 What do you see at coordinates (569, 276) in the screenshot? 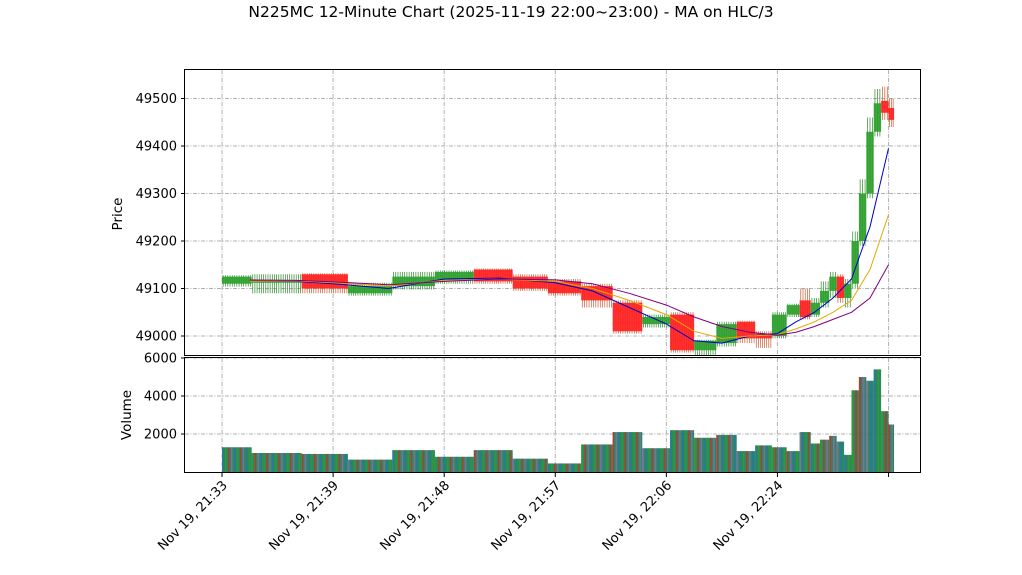
I see `ma-line` at bounding box center [569, 276].